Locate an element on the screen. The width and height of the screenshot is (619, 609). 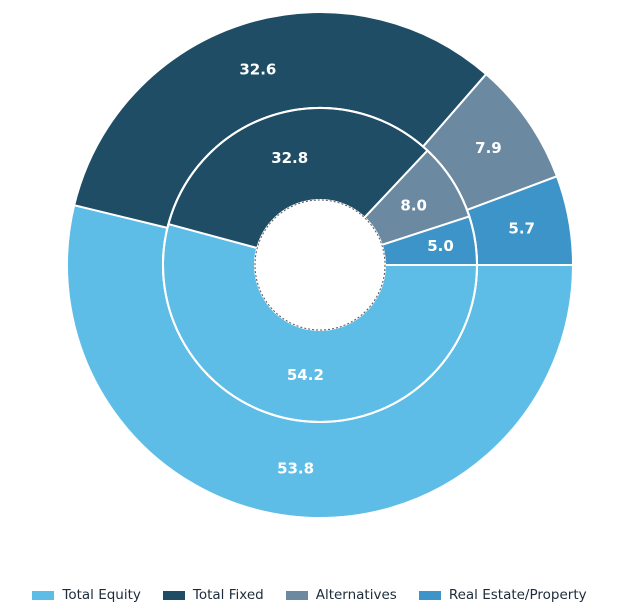
legend-label-real-estate-property: Real Estate/Property is located at coordinates (517, 595).